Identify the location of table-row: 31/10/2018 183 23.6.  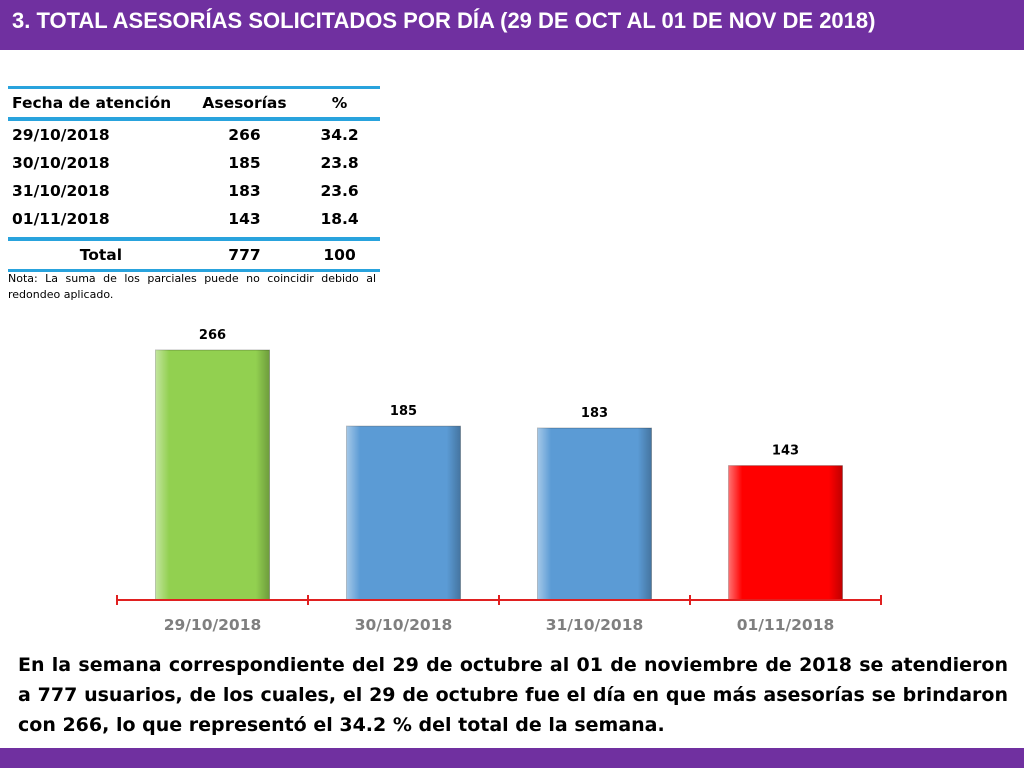
(194, 191).